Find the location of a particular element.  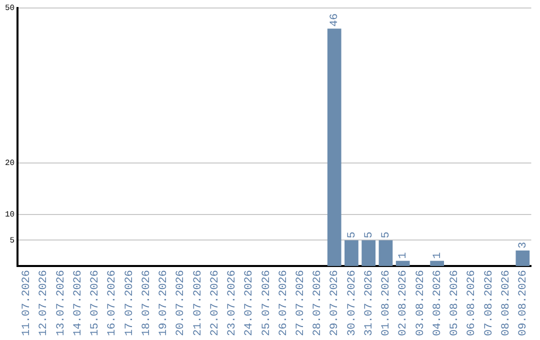

data-label: 46 is located at coordinates (335, 20).